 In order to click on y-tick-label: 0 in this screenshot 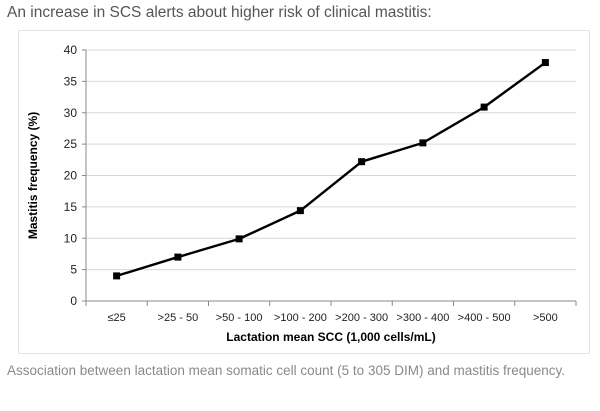, I will do `click(73, 301)`.